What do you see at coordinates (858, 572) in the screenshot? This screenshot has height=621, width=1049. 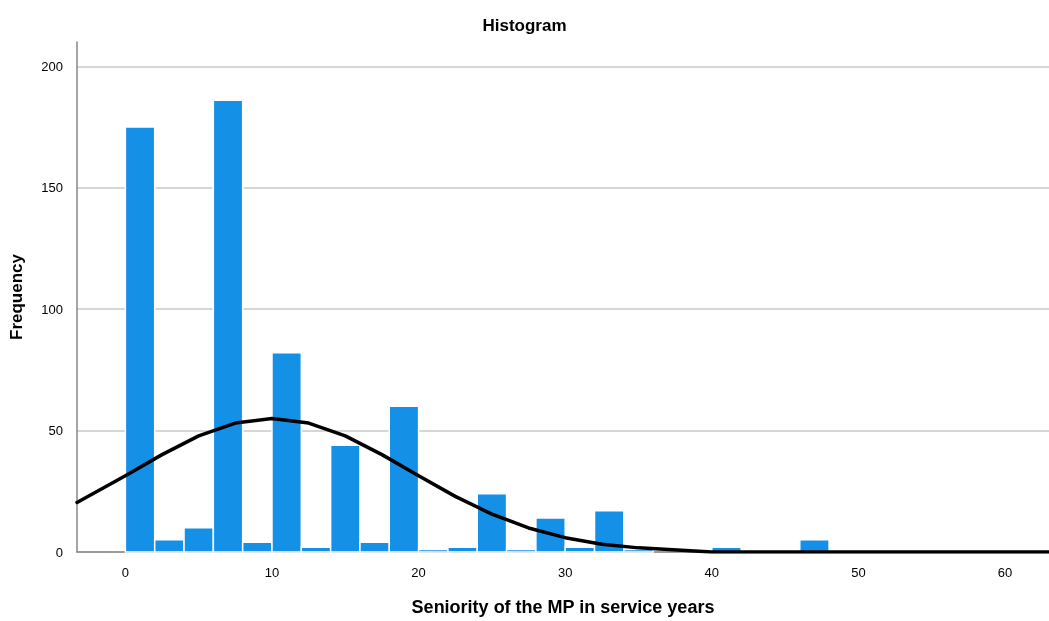 I see `x-tick-label: 50` at bounding box center [858, 572].